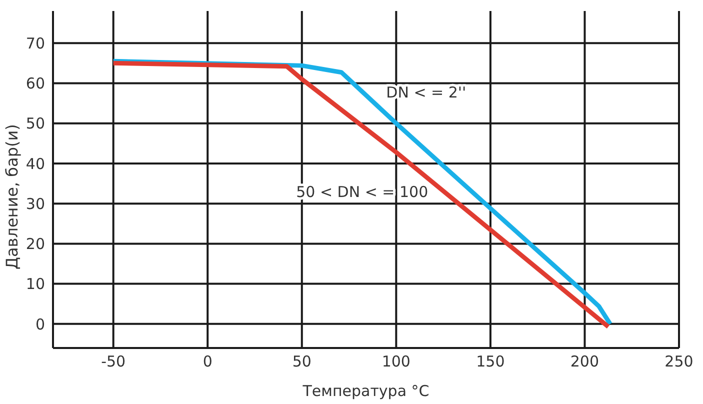 Image resolution: width=703 pixels, height=404 pixels. Describe the element at coordinates (12, 197) in the screenshot. I see `y-axis-title: Давление, бар(и)` at that location.